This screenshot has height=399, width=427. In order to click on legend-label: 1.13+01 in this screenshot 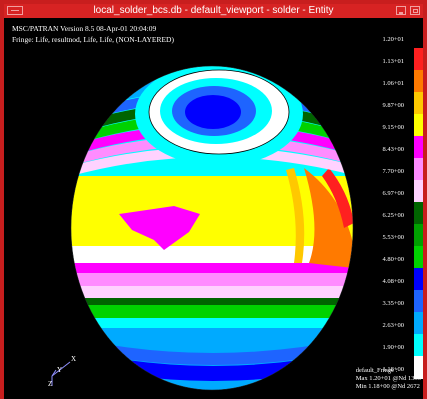, I will do `click(393, 61)`.